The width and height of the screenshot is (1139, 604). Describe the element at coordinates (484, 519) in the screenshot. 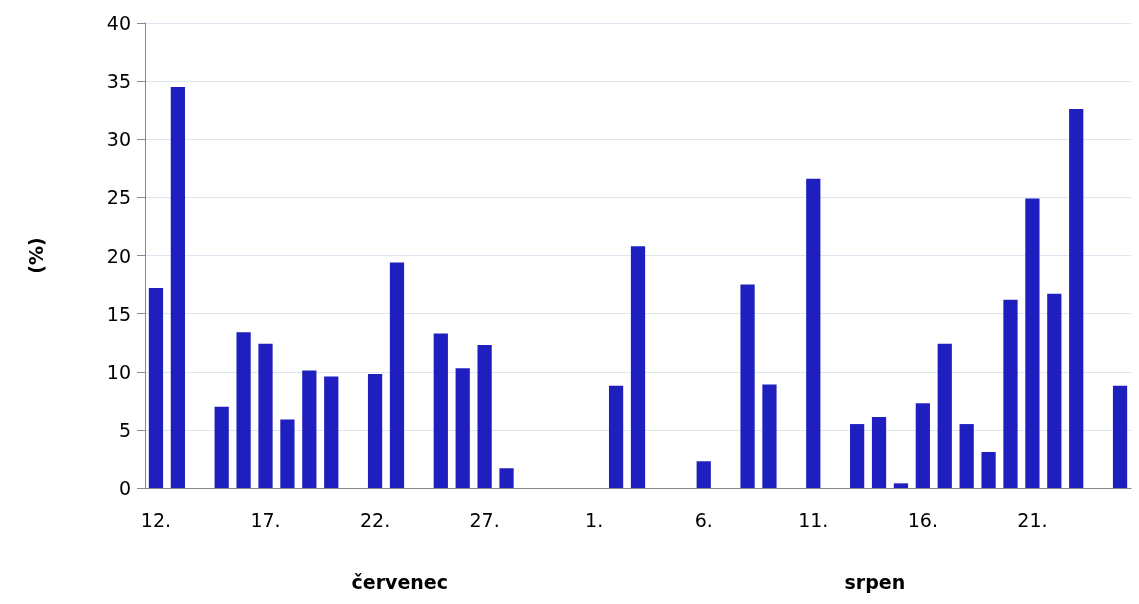

I see `x-tick-label: 27.` at that location.